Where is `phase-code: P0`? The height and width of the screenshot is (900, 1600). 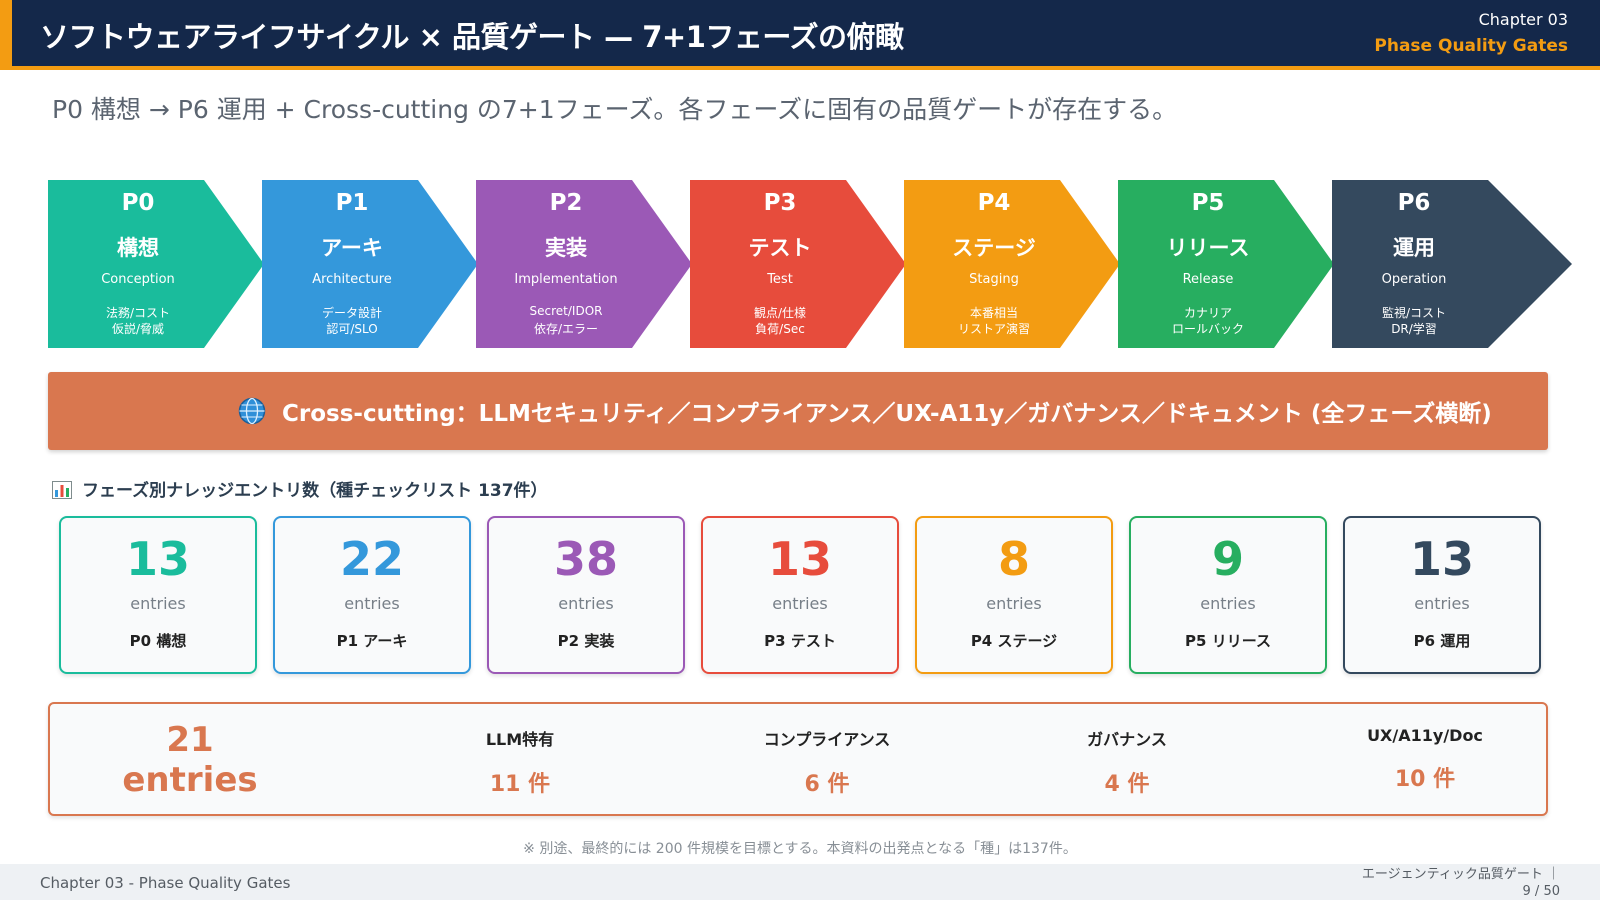 phase-code: P0 is located at coordinates (138, 203).